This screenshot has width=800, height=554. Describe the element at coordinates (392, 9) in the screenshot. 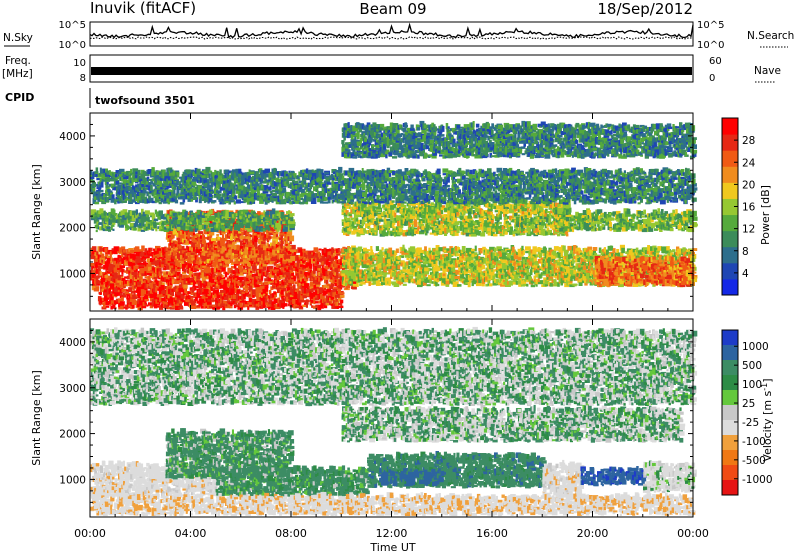

I see `beam-title: Beam 09` at that location.